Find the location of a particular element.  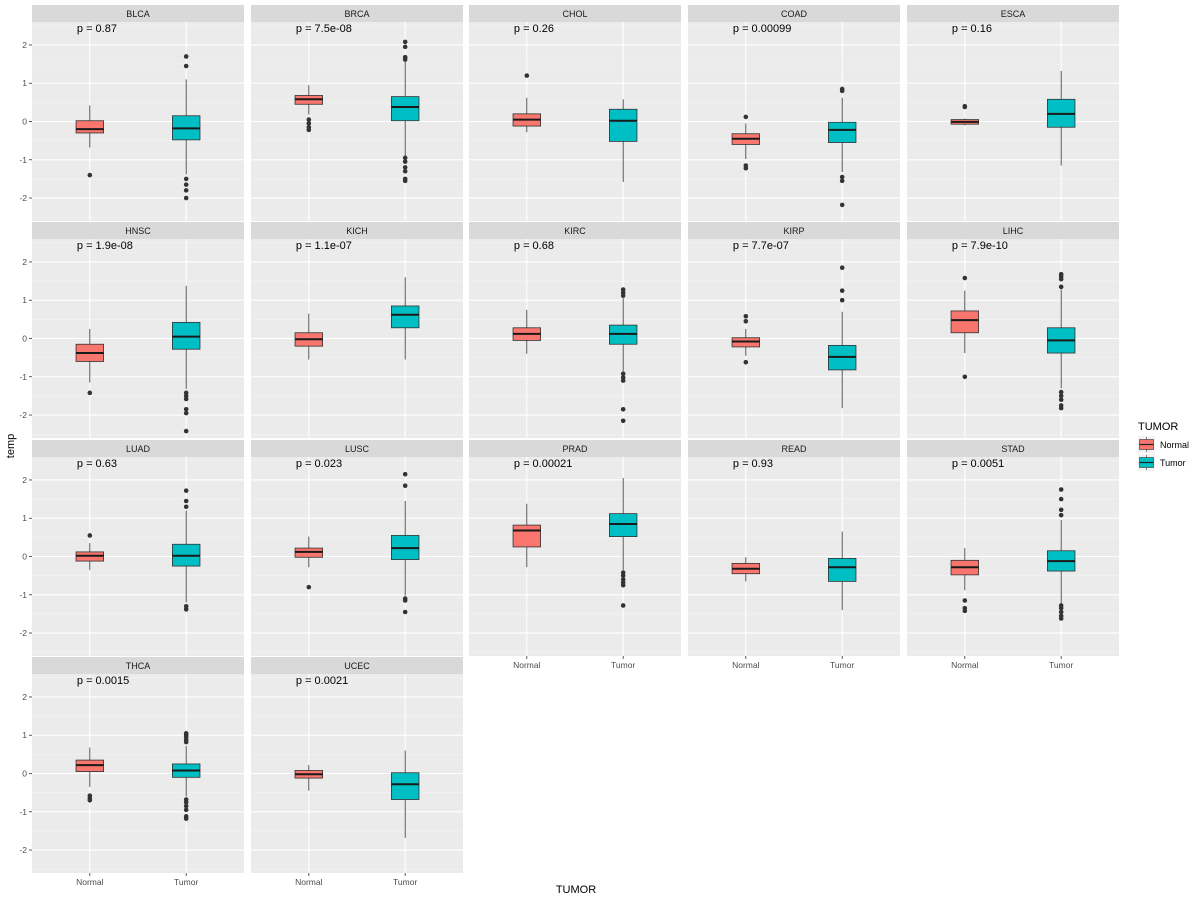

panel-coad-normal-outlier is located at coordinates (746, 168).